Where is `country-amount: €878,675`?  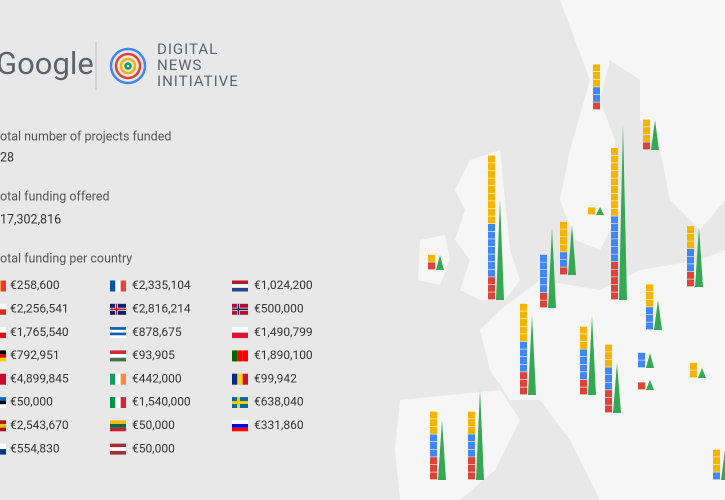 country-amount: €878,675 is located at coordinates (157, 332).